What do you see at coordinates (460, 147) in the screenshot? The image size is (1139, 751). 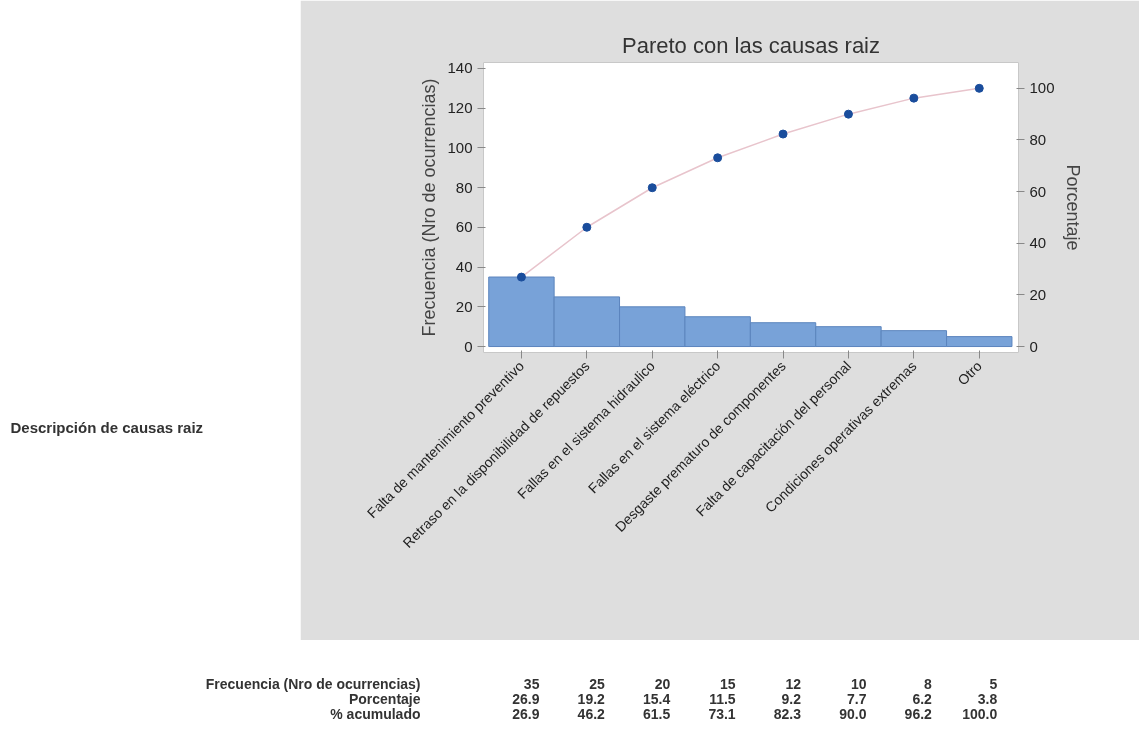 I see `y-tick-label: 100` at bounding box center [460, 147].